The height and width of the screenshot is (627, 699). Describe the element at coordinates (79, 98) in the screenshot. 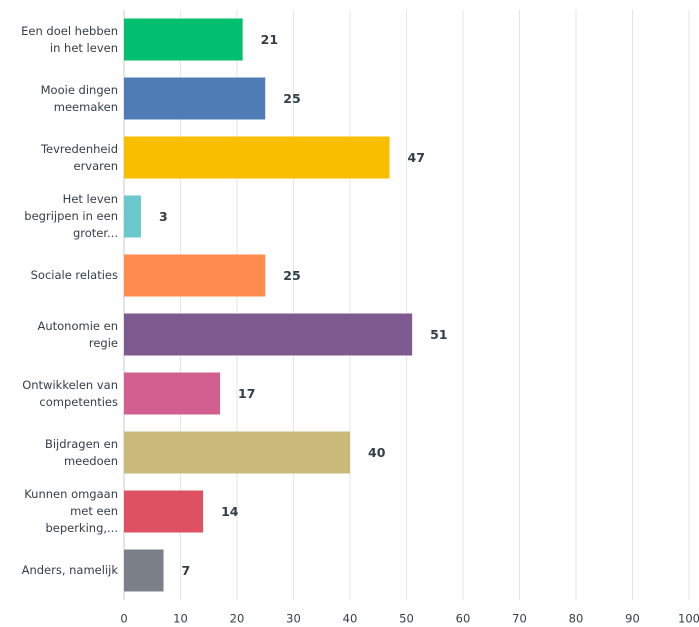

I see `category-label: Mooie dingen meemaken` at that location.